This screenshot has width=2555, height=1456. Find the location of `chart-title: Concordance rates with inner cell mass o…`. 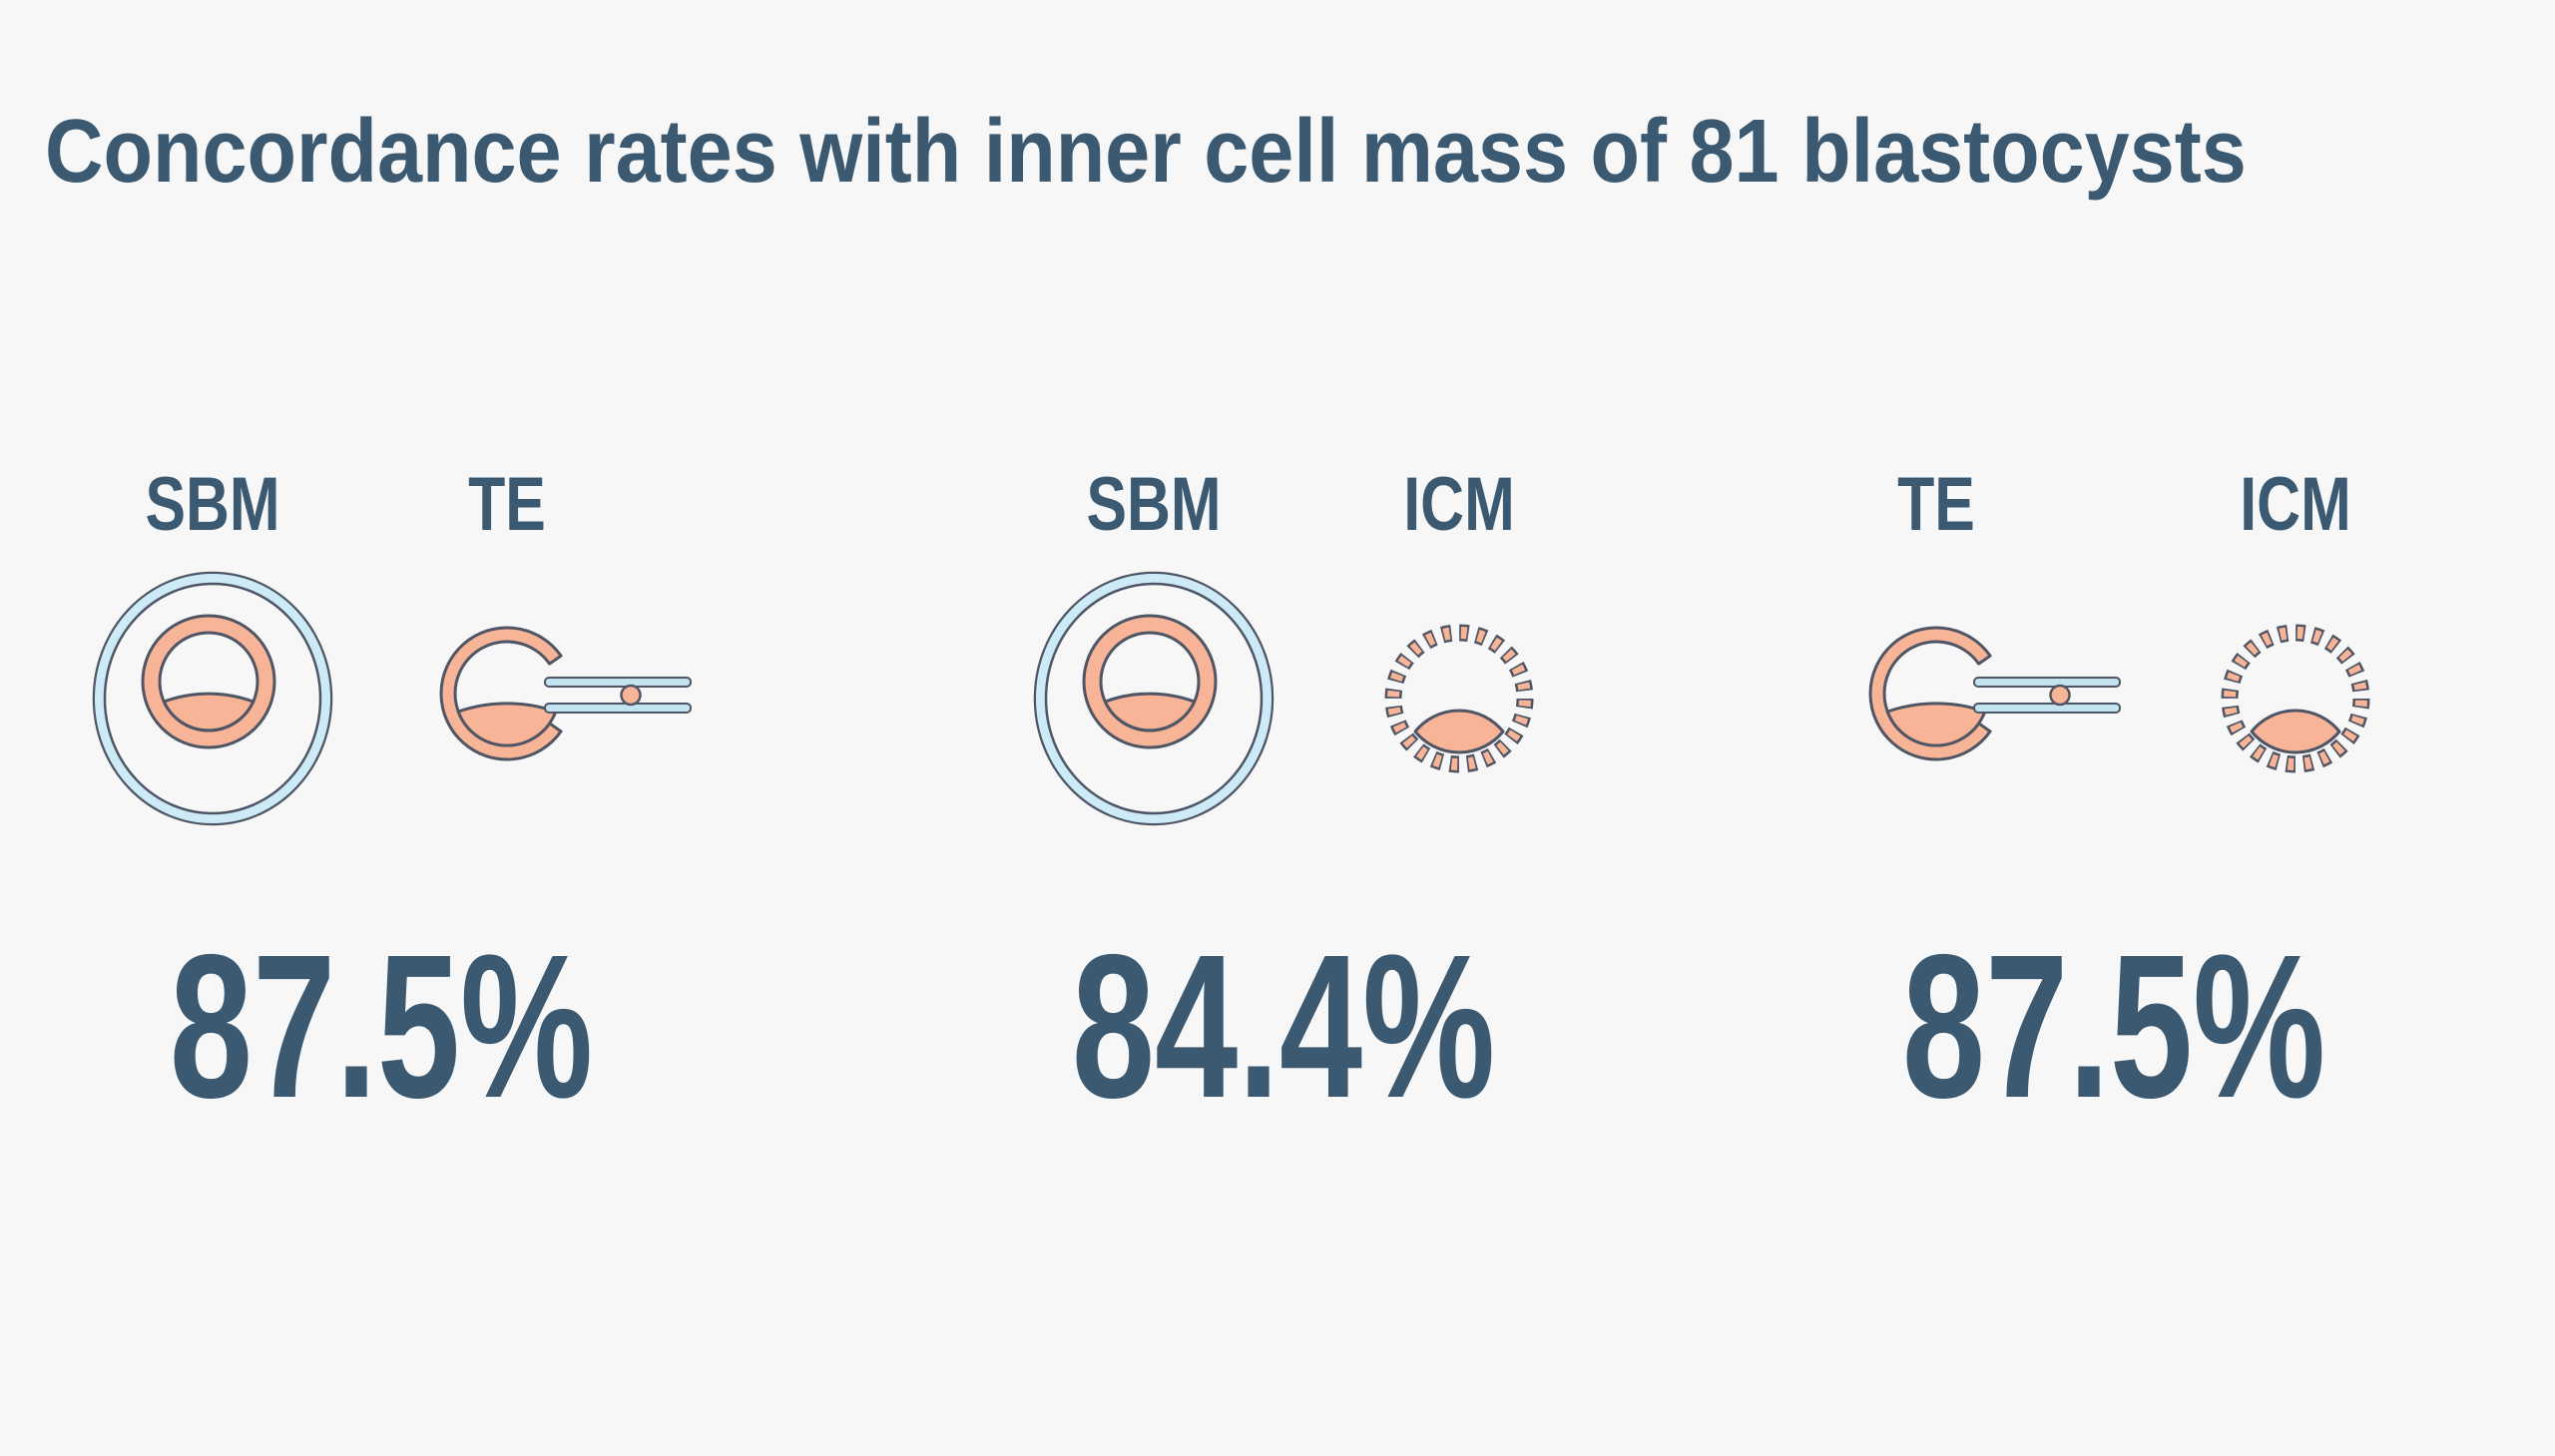

chart-title: Concordance rates with inner cell mass o… is located at coordinates (1146, 152).